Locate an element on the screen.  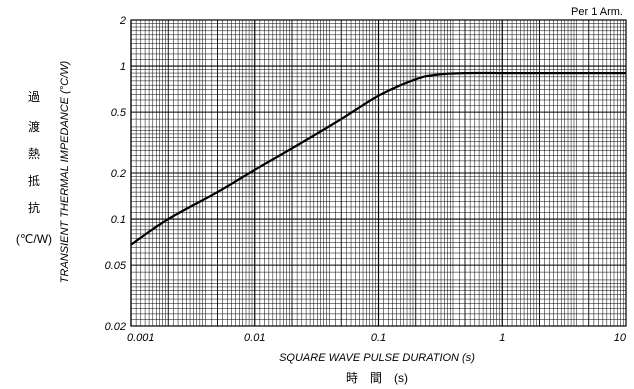
y-axis-title-jp-char: 熱 is located at coordinates (34, 154).